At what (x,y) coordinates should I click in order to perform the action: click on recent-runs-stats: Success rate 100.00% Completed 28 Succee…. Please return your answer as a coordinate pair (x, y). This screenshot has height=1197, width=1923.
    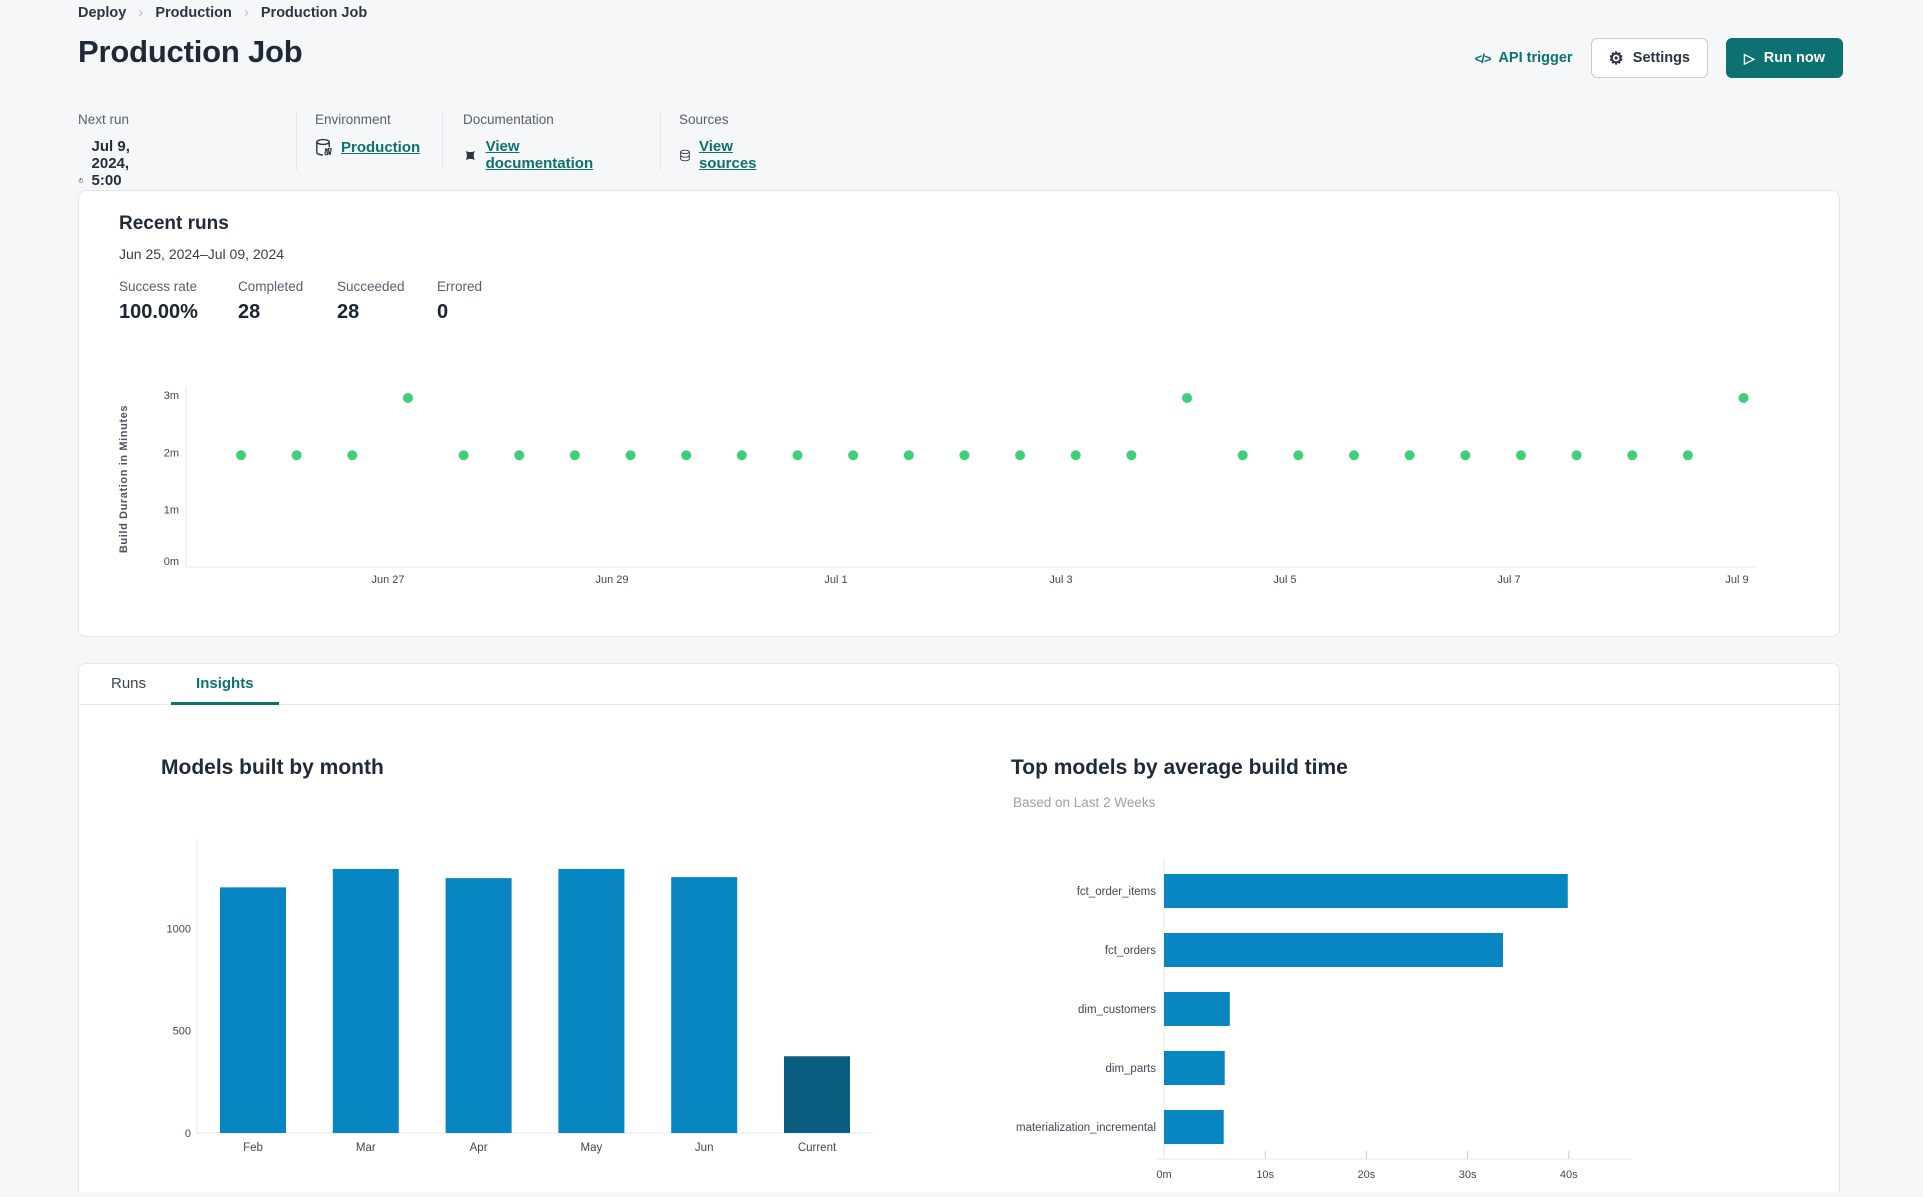
    Looking at the image, I should click on (300, 301).